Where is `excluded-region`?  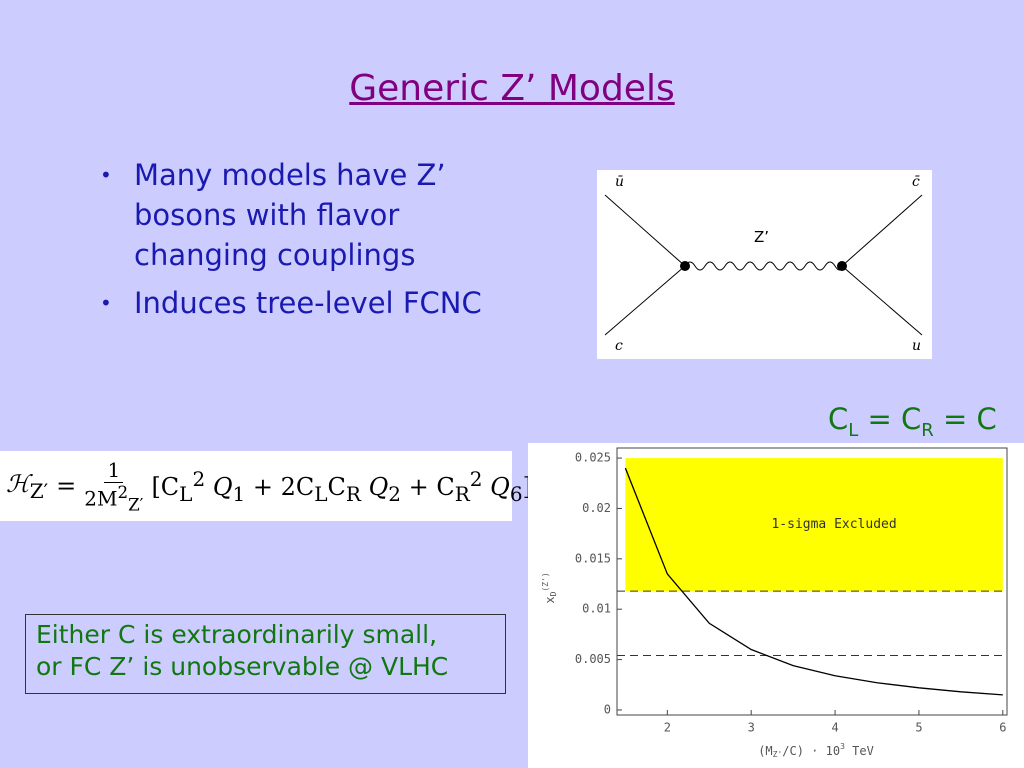 excluded-region is located at coordinates (814, 525).